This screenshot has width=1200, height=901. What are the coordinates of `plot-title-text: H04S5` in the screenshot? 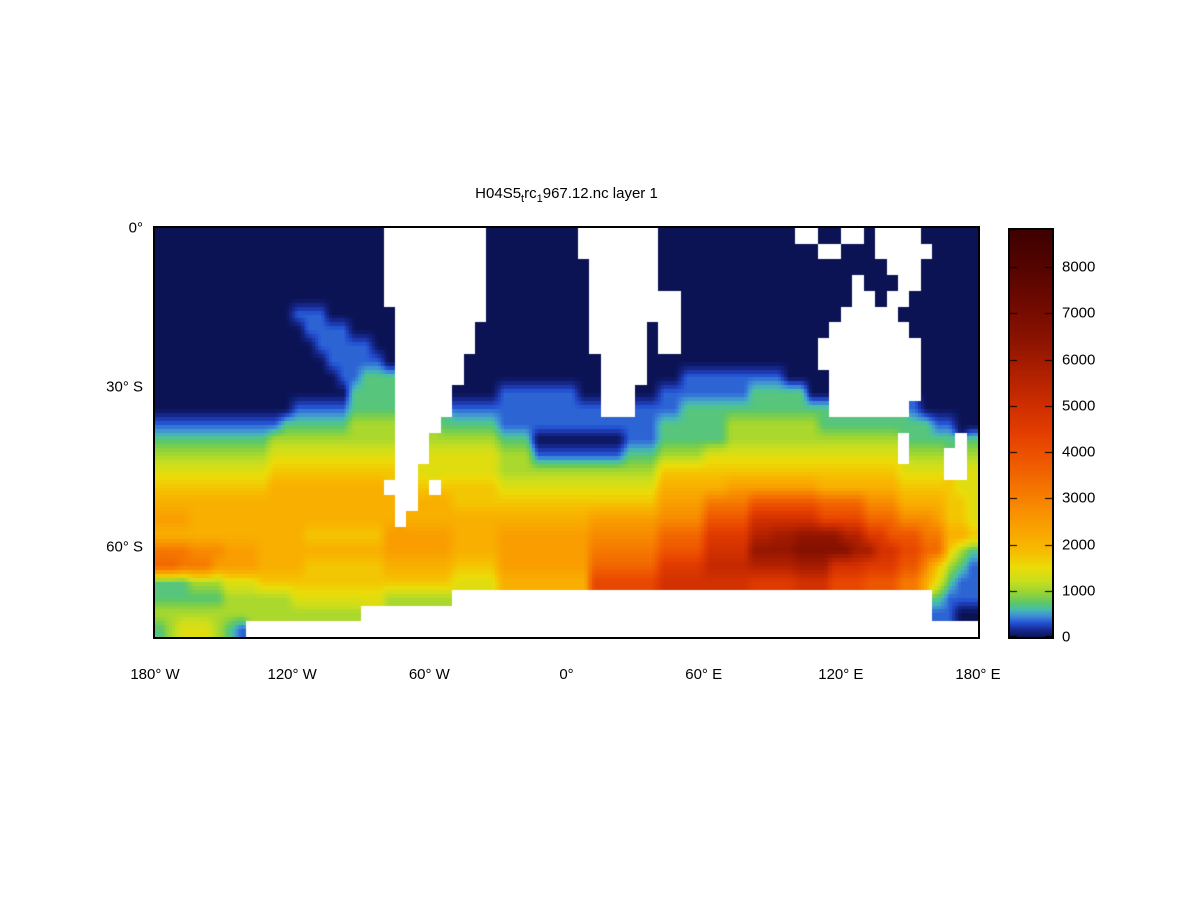 It's located at (498, 193).